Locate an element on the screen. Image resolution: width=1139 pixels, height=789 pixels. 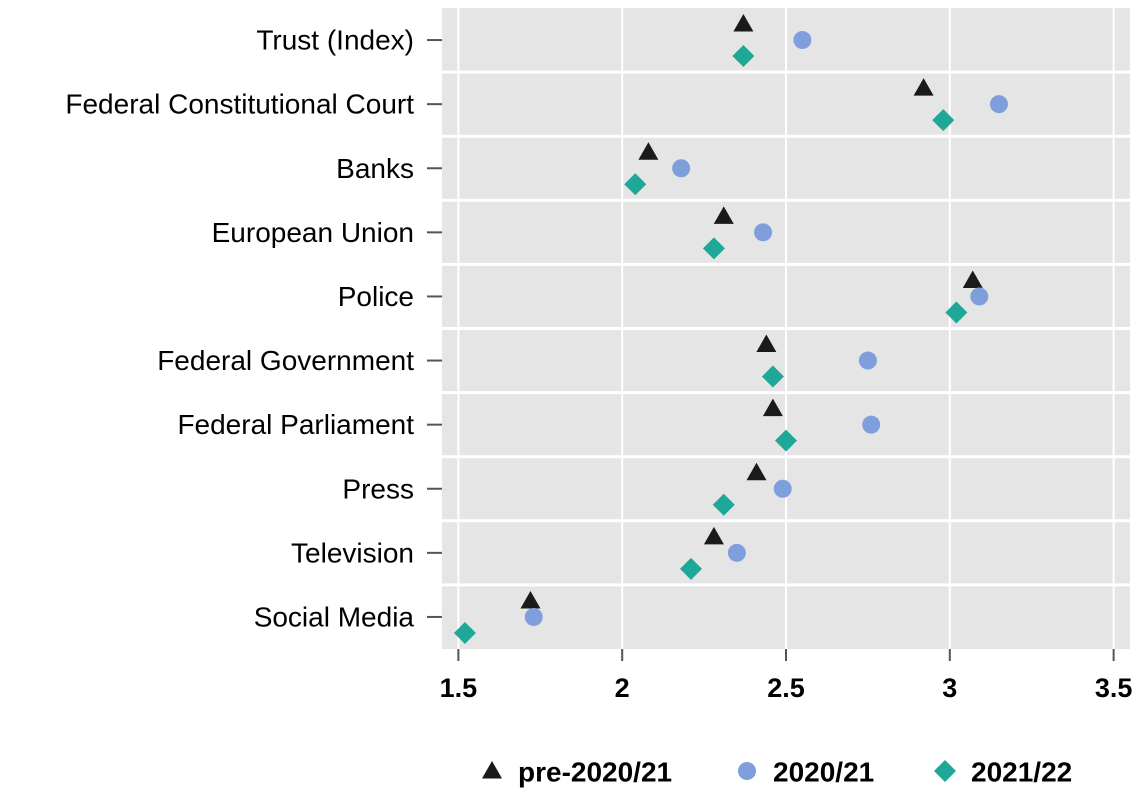
legend-label: 2020/21 is located at coordinates (823, 772).